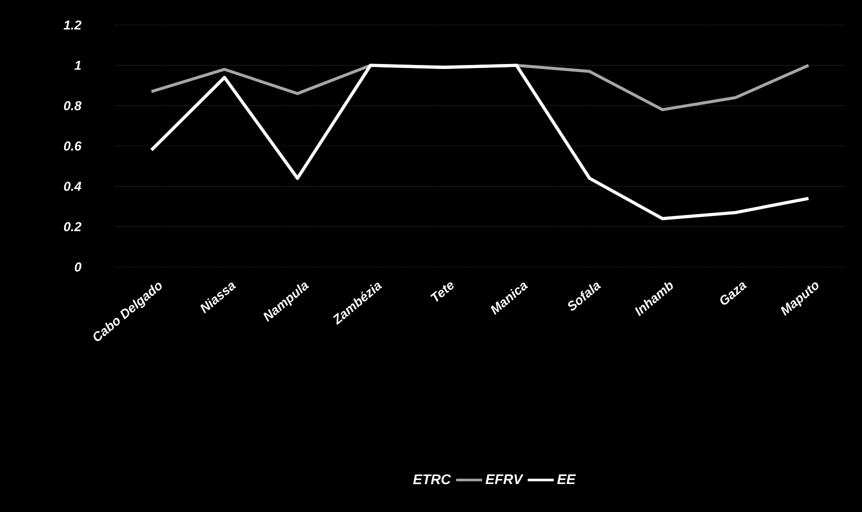 The width and height of the screenshot is (862, 512). Describe the element at coordinates (73, 186) in the screenshot. I see `y-tick-label: 0.4` at that location.